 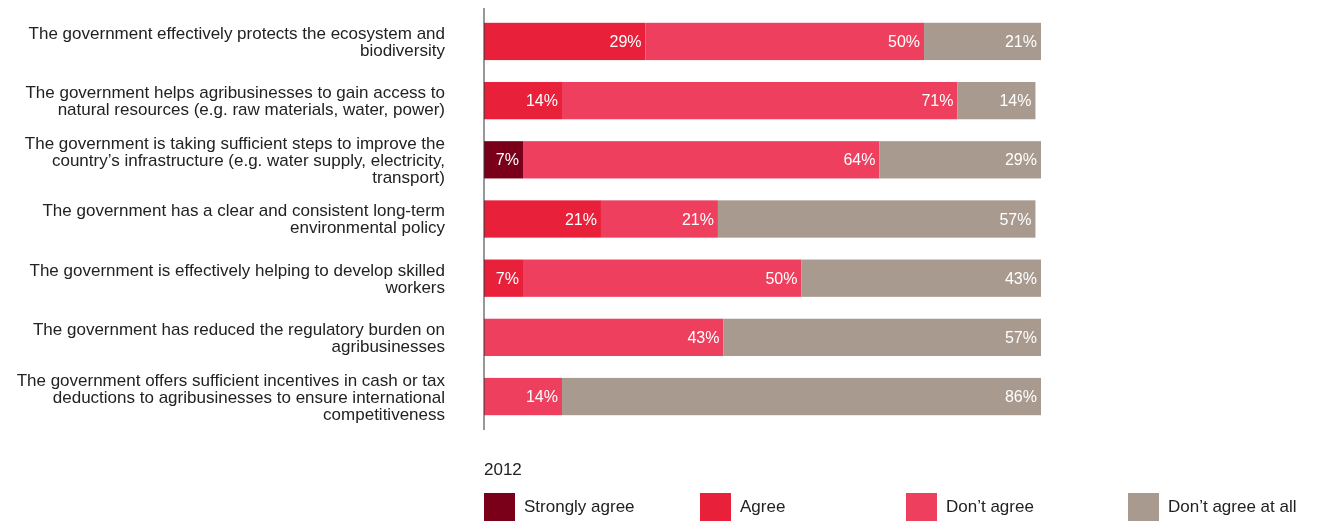 I want to click on legend-title: 2012, so click(x=503, y=469).